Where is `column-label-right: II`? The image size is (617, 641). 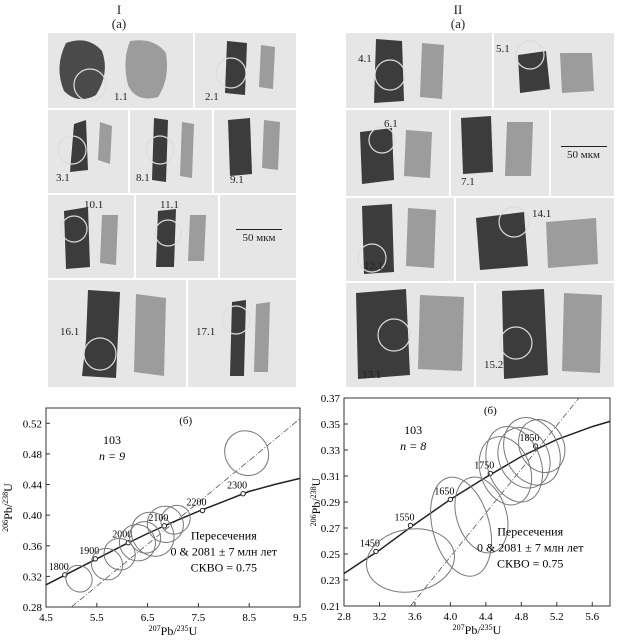 column-label-right: II is located at coordinates (458, 9).